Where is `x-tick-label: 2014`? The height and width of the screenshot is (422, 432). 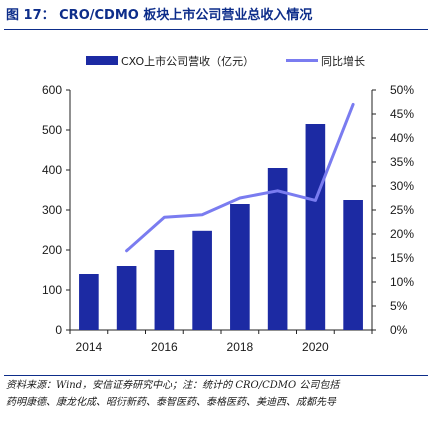
x-tick-label: 2014 is located at coordinates (89, 347).